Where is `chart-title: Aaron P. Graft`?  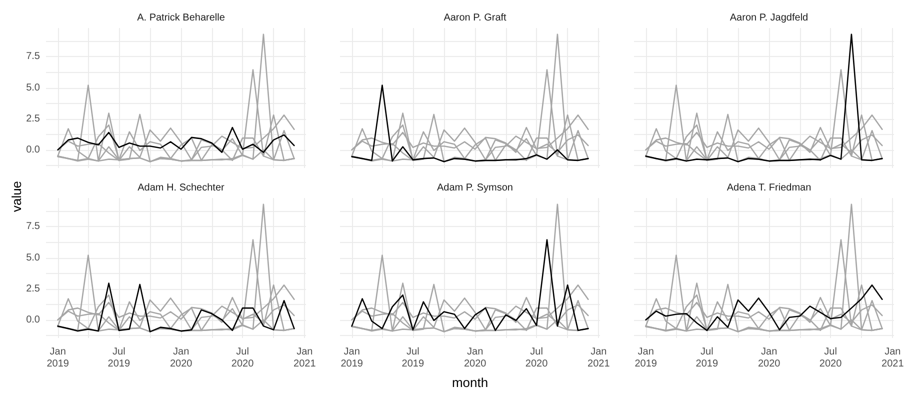
chart-title: Aaron P. Graft is located at coordinates (475, 18).